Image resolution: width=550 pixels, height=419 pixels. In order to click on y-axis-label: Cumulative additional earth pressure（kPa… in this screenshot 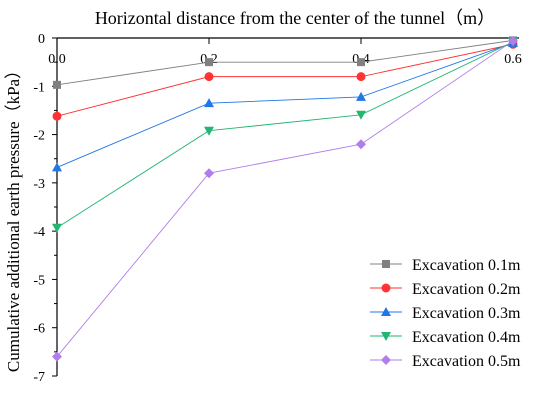, I will do `click(13, 217)`.